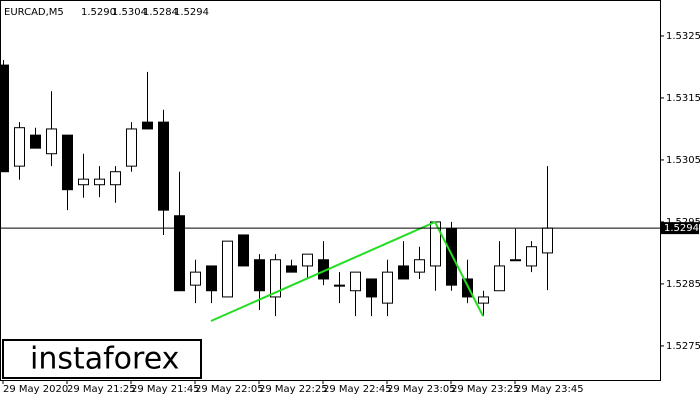  Describe the element at coordinates (683, 160) in the screenshot. I see `y-tick-label: 1.5305` at that location.